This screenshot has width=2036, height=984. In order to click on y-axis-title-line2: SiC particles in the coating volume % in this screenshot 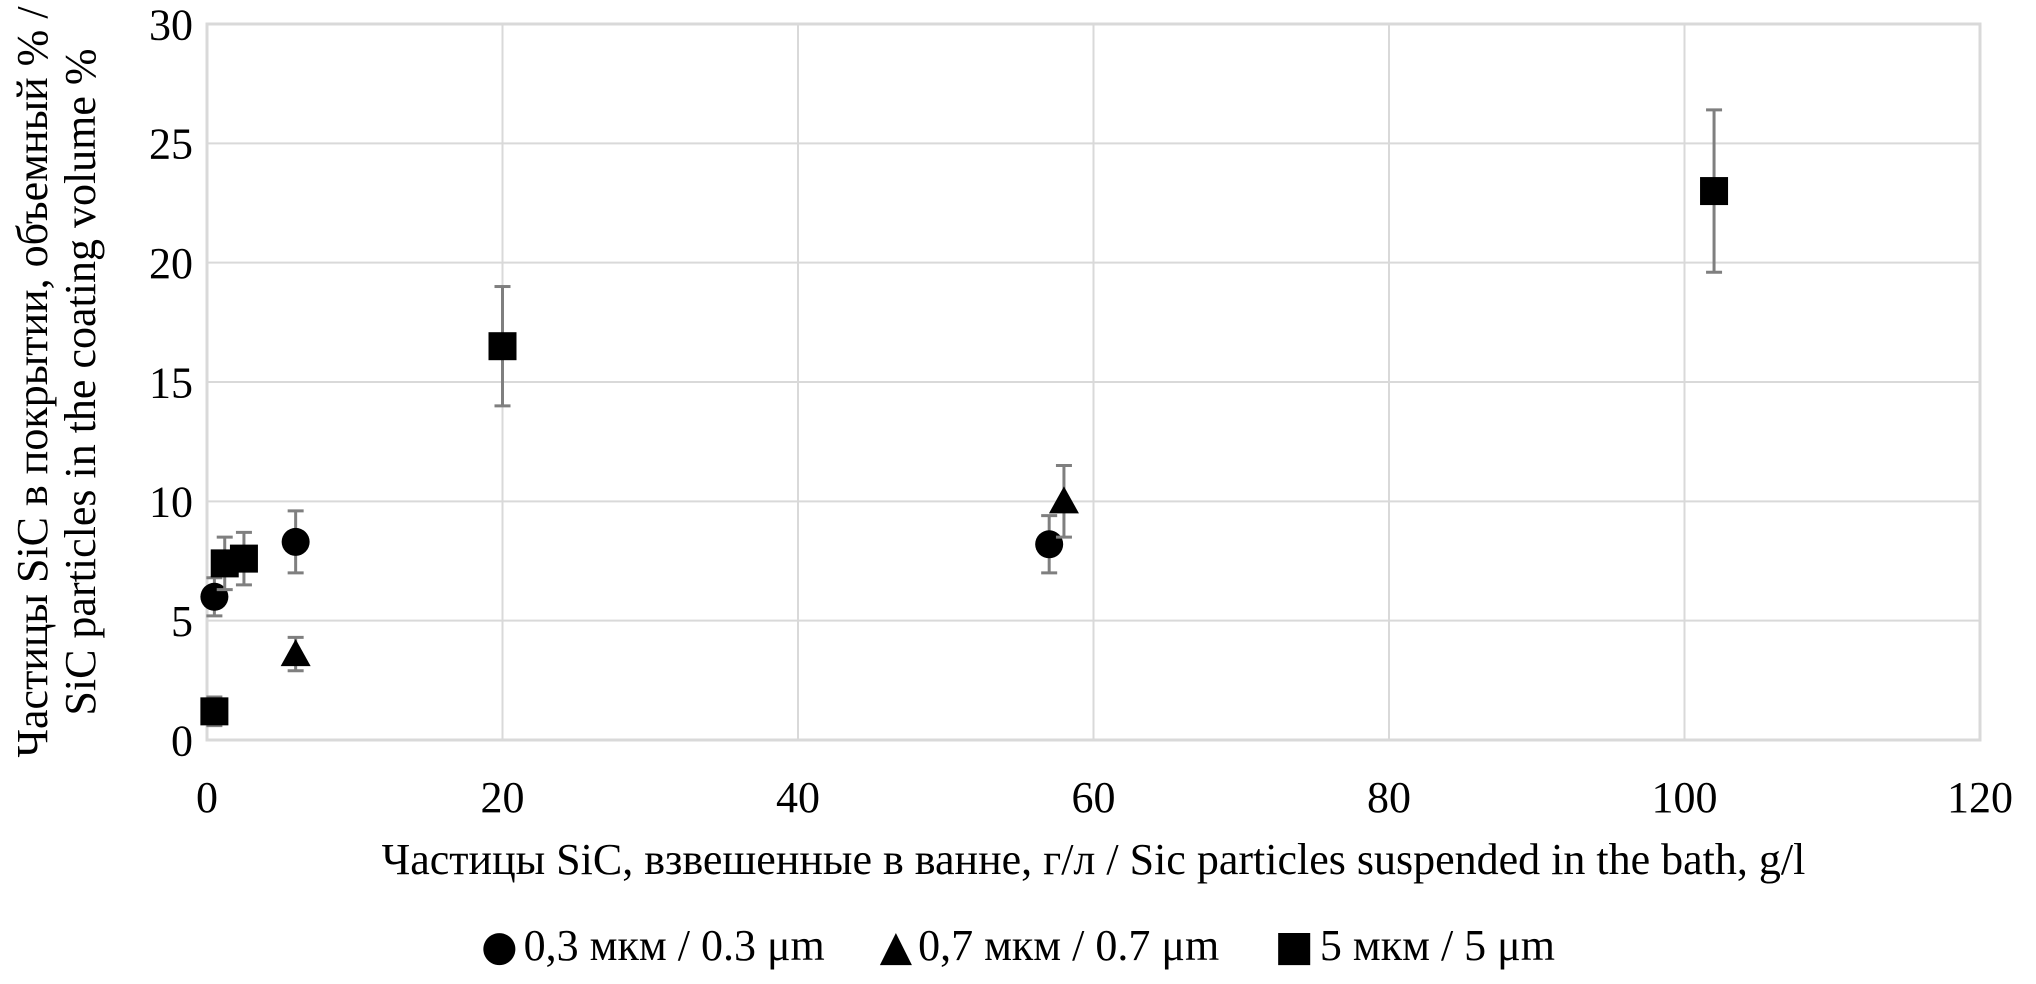, I will do `click(80, 382)`.